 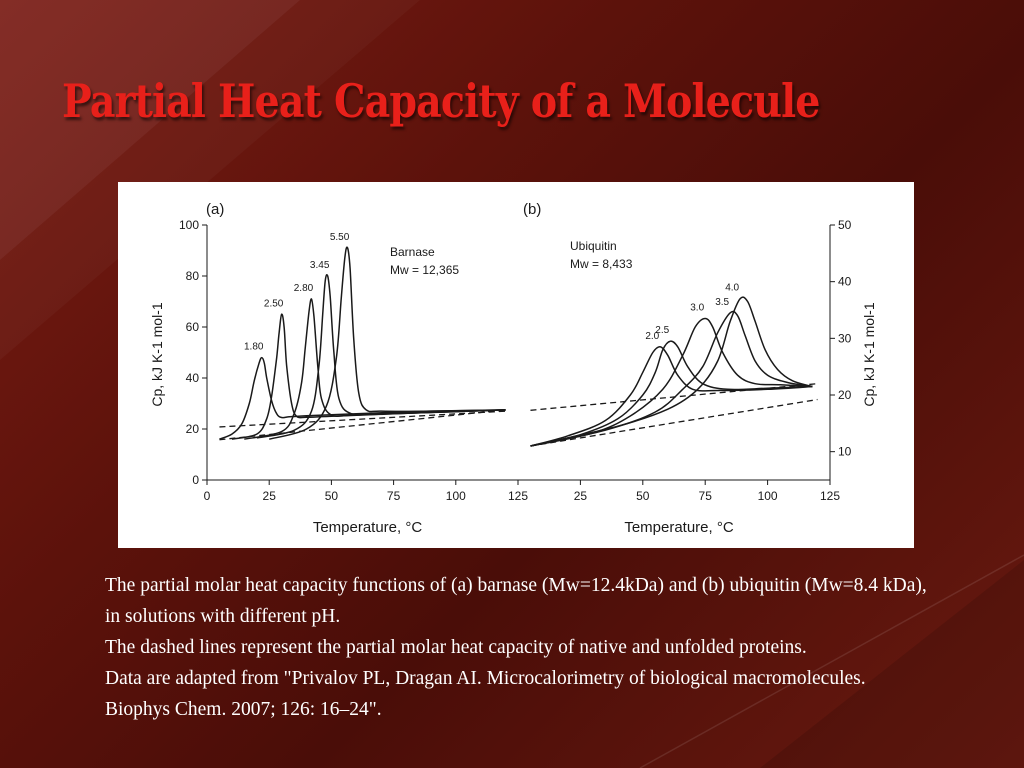 What do you see at coordinates (157, 354) in the screenshot?
I see `panel-a-y-axis-label: Cp, kJ K-1 mol-1` at bounding box center [157, 354].